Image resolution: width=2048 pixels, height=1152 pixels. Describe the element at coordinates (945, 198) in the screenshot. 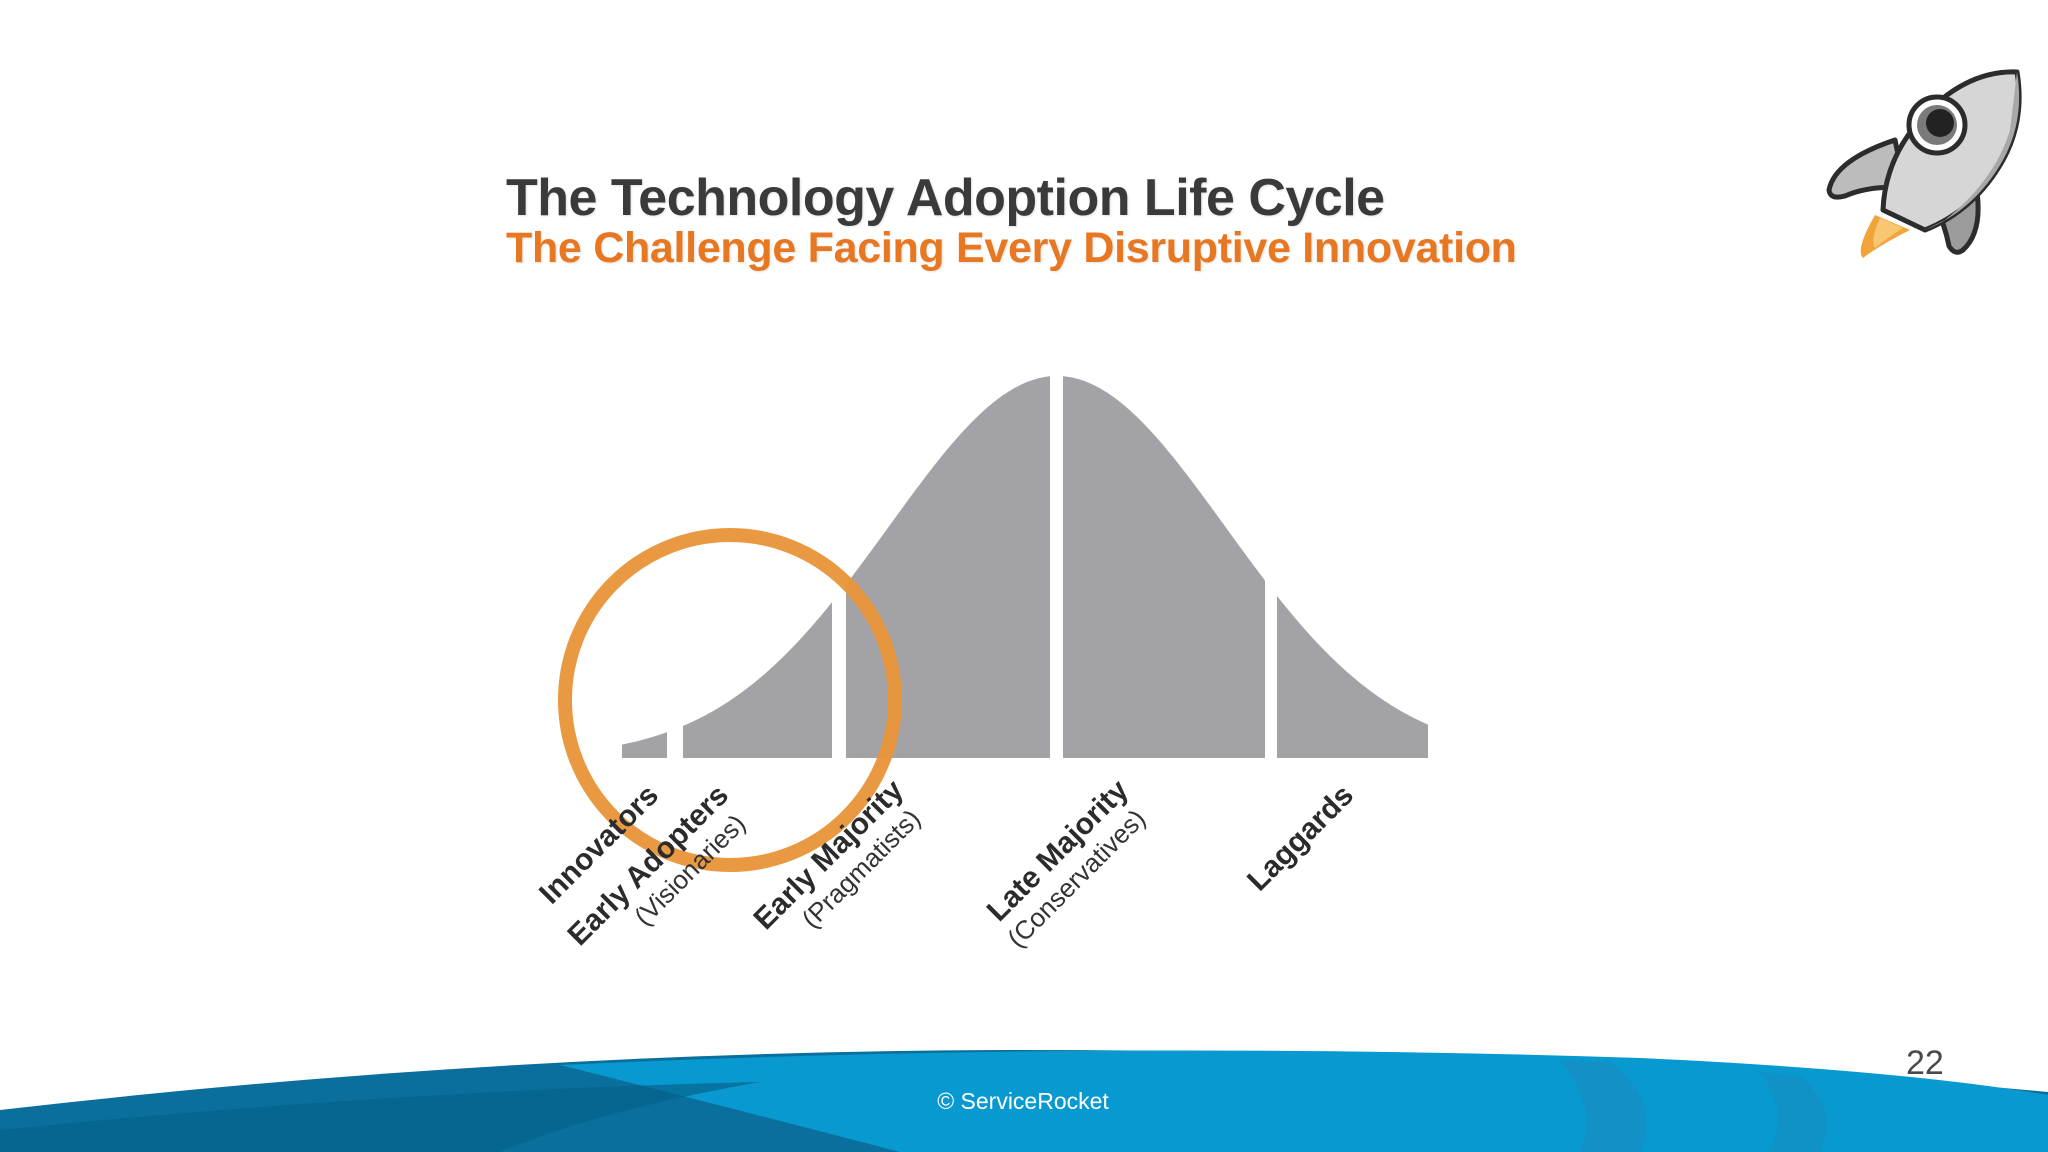

I see `slide-title: The Technology Adoption Life Cycle` at that location.